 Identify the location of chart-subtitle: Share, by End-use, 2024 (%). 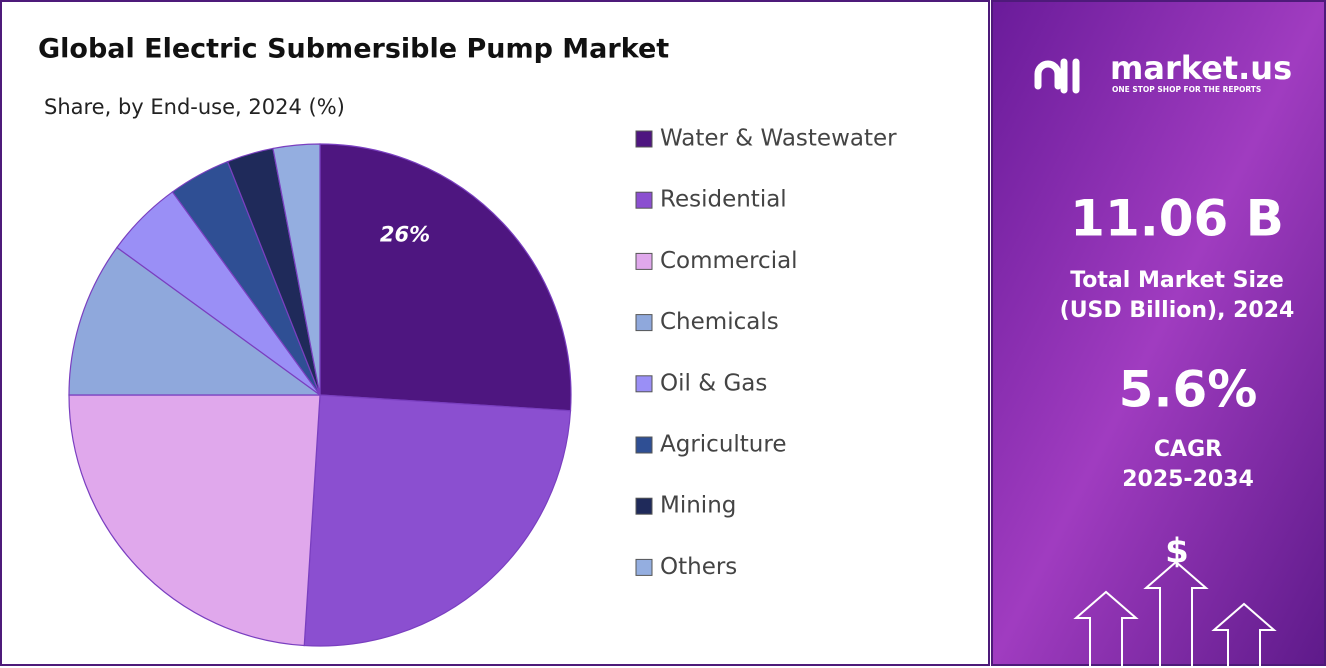
(194, 107).